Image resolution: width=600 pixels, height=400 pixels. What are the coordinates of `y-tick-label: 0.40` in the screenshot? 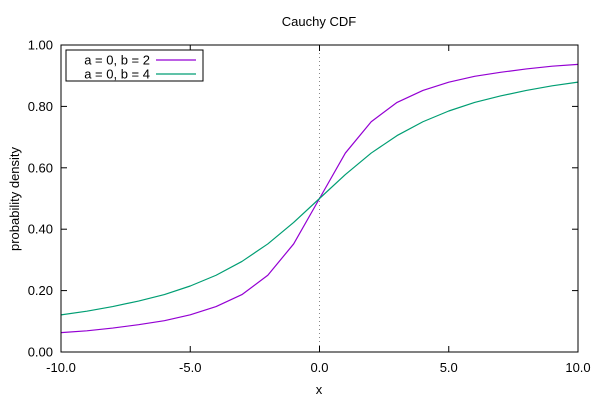 It's located at (40, 229).